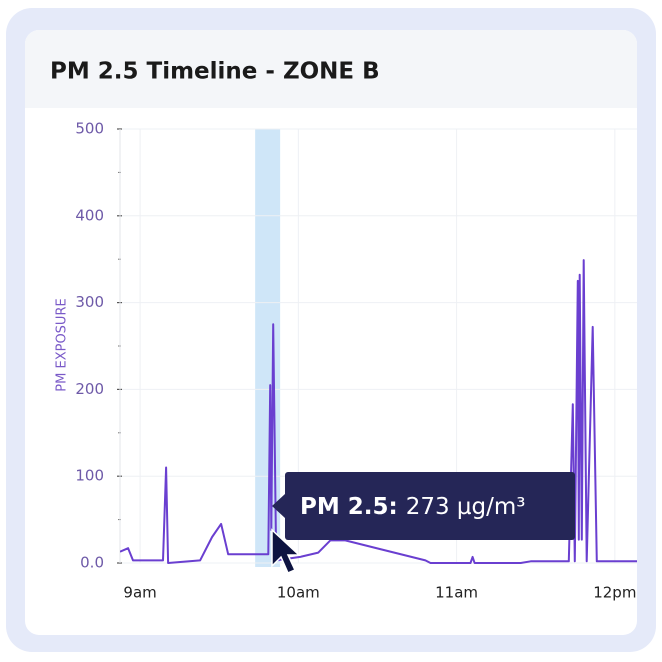  Describe the element at coordinates (278, 506) in the screenshot. I see `tooltip-pointer` at that location.